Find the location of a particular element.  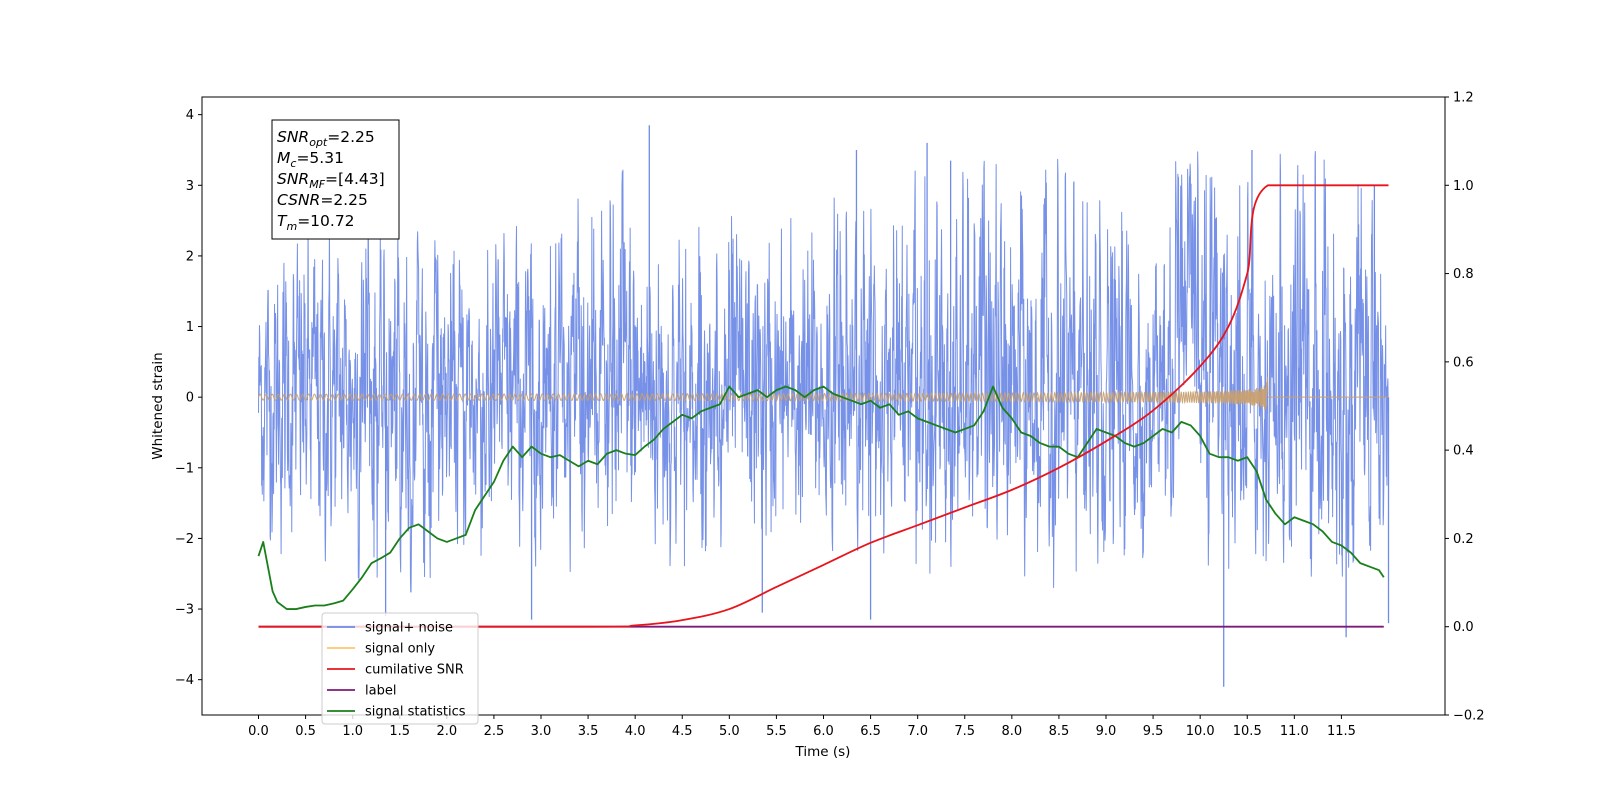

y-left-tick-label: 0 is located at coordinates (190, 398).